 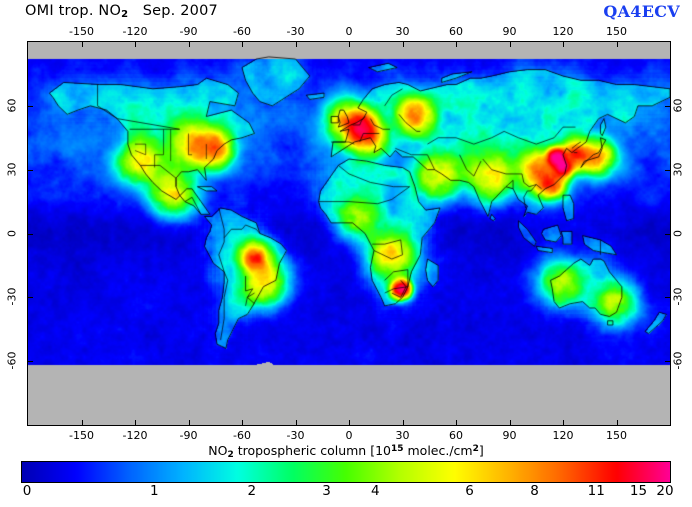 What do you see at coordinates (678, 360) in the screenshot?
I see `lat-label-right: -60` at bounding box center [678, 360].